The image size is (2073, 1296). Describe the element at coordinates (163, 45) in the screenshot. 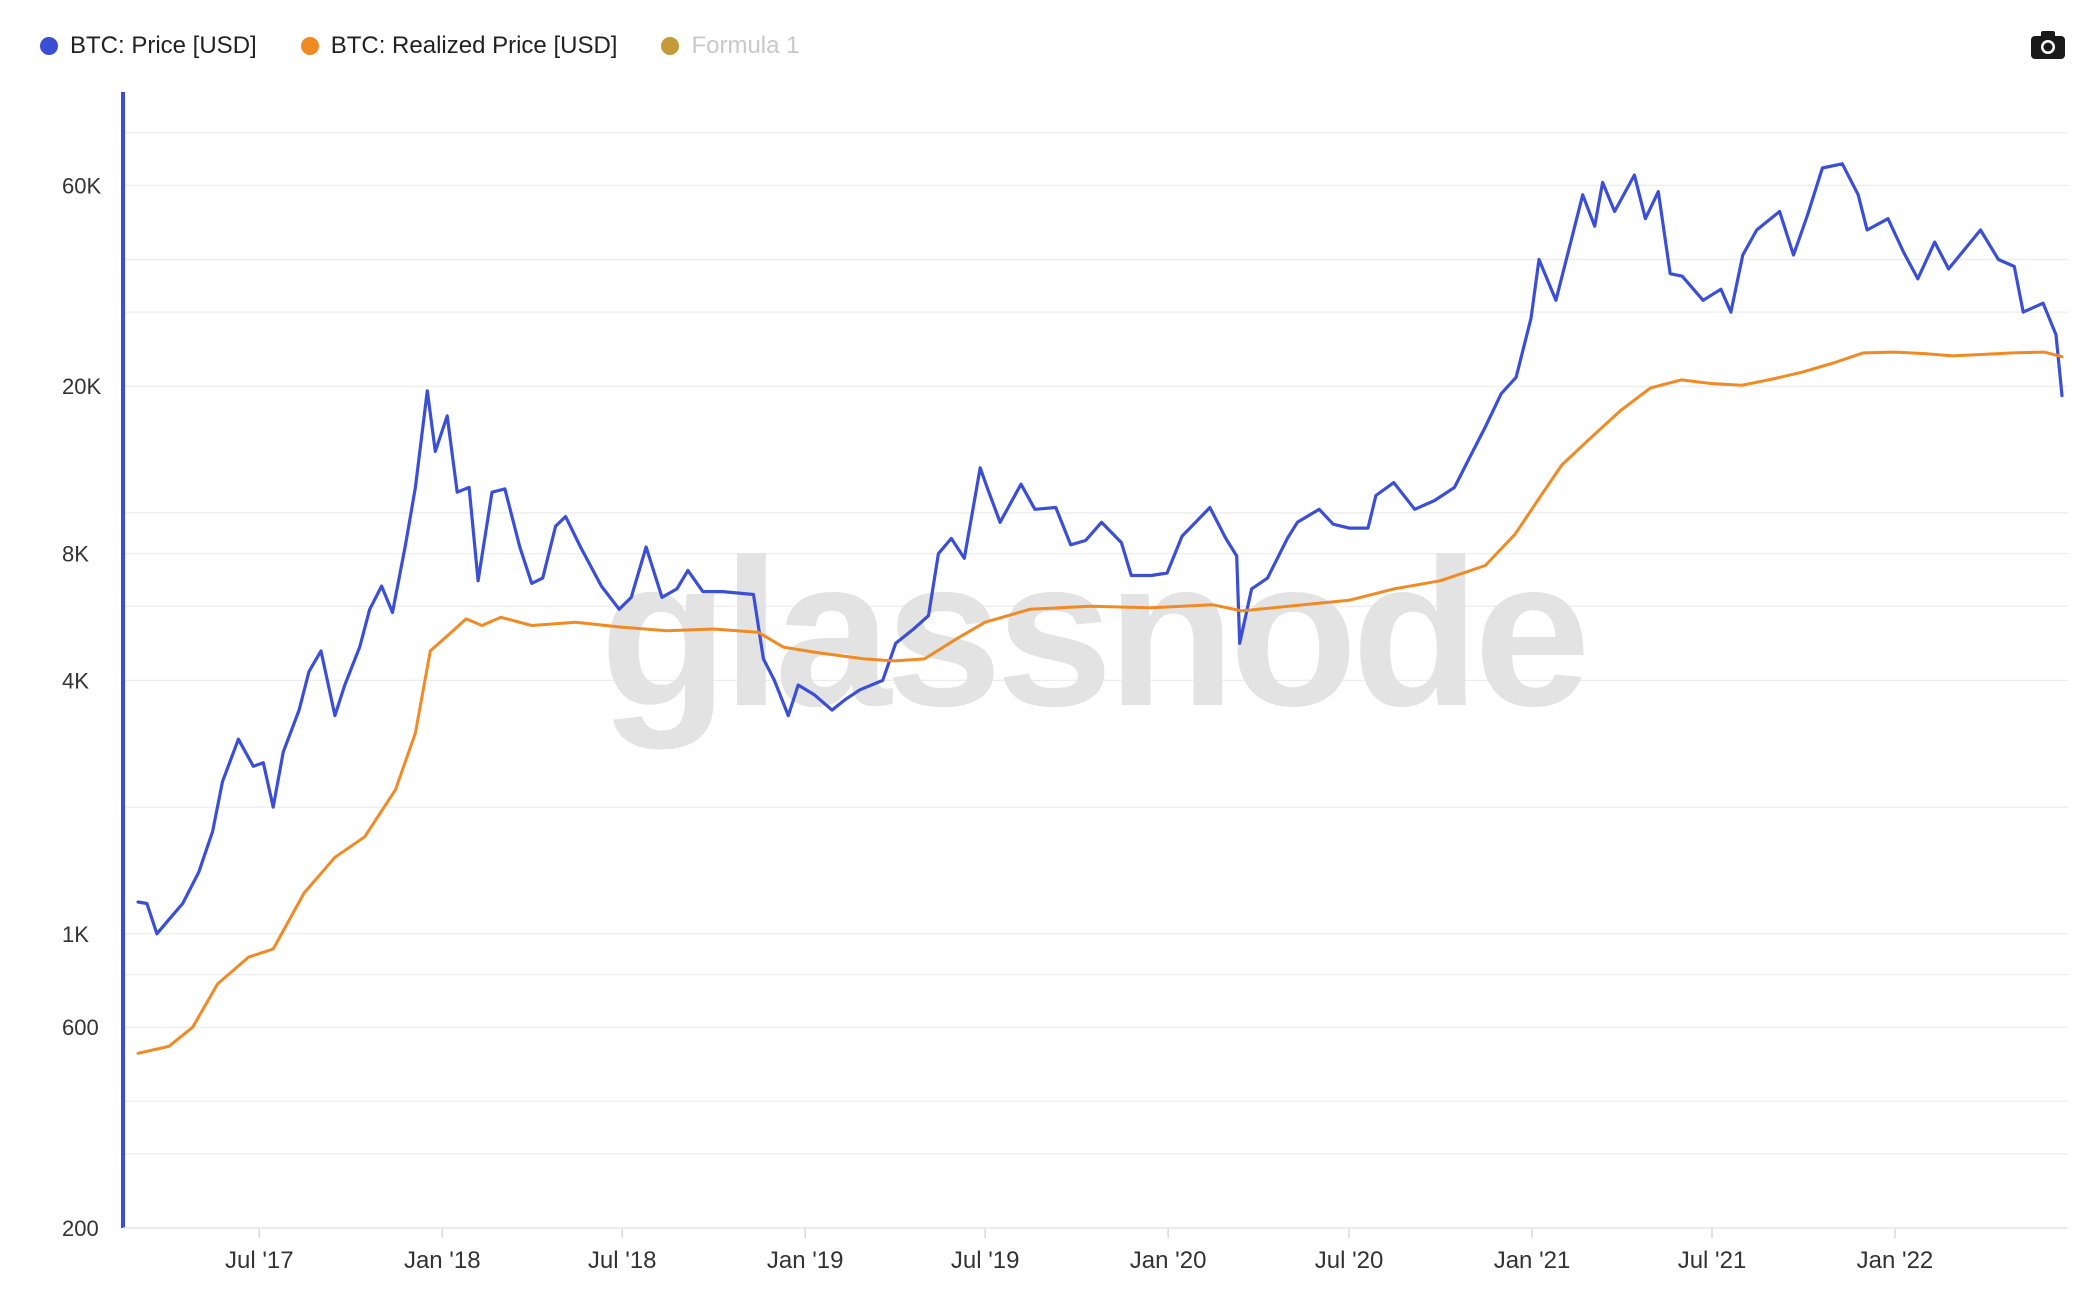

I see `legend-label-price: BTC: Price [USD]` at that location.